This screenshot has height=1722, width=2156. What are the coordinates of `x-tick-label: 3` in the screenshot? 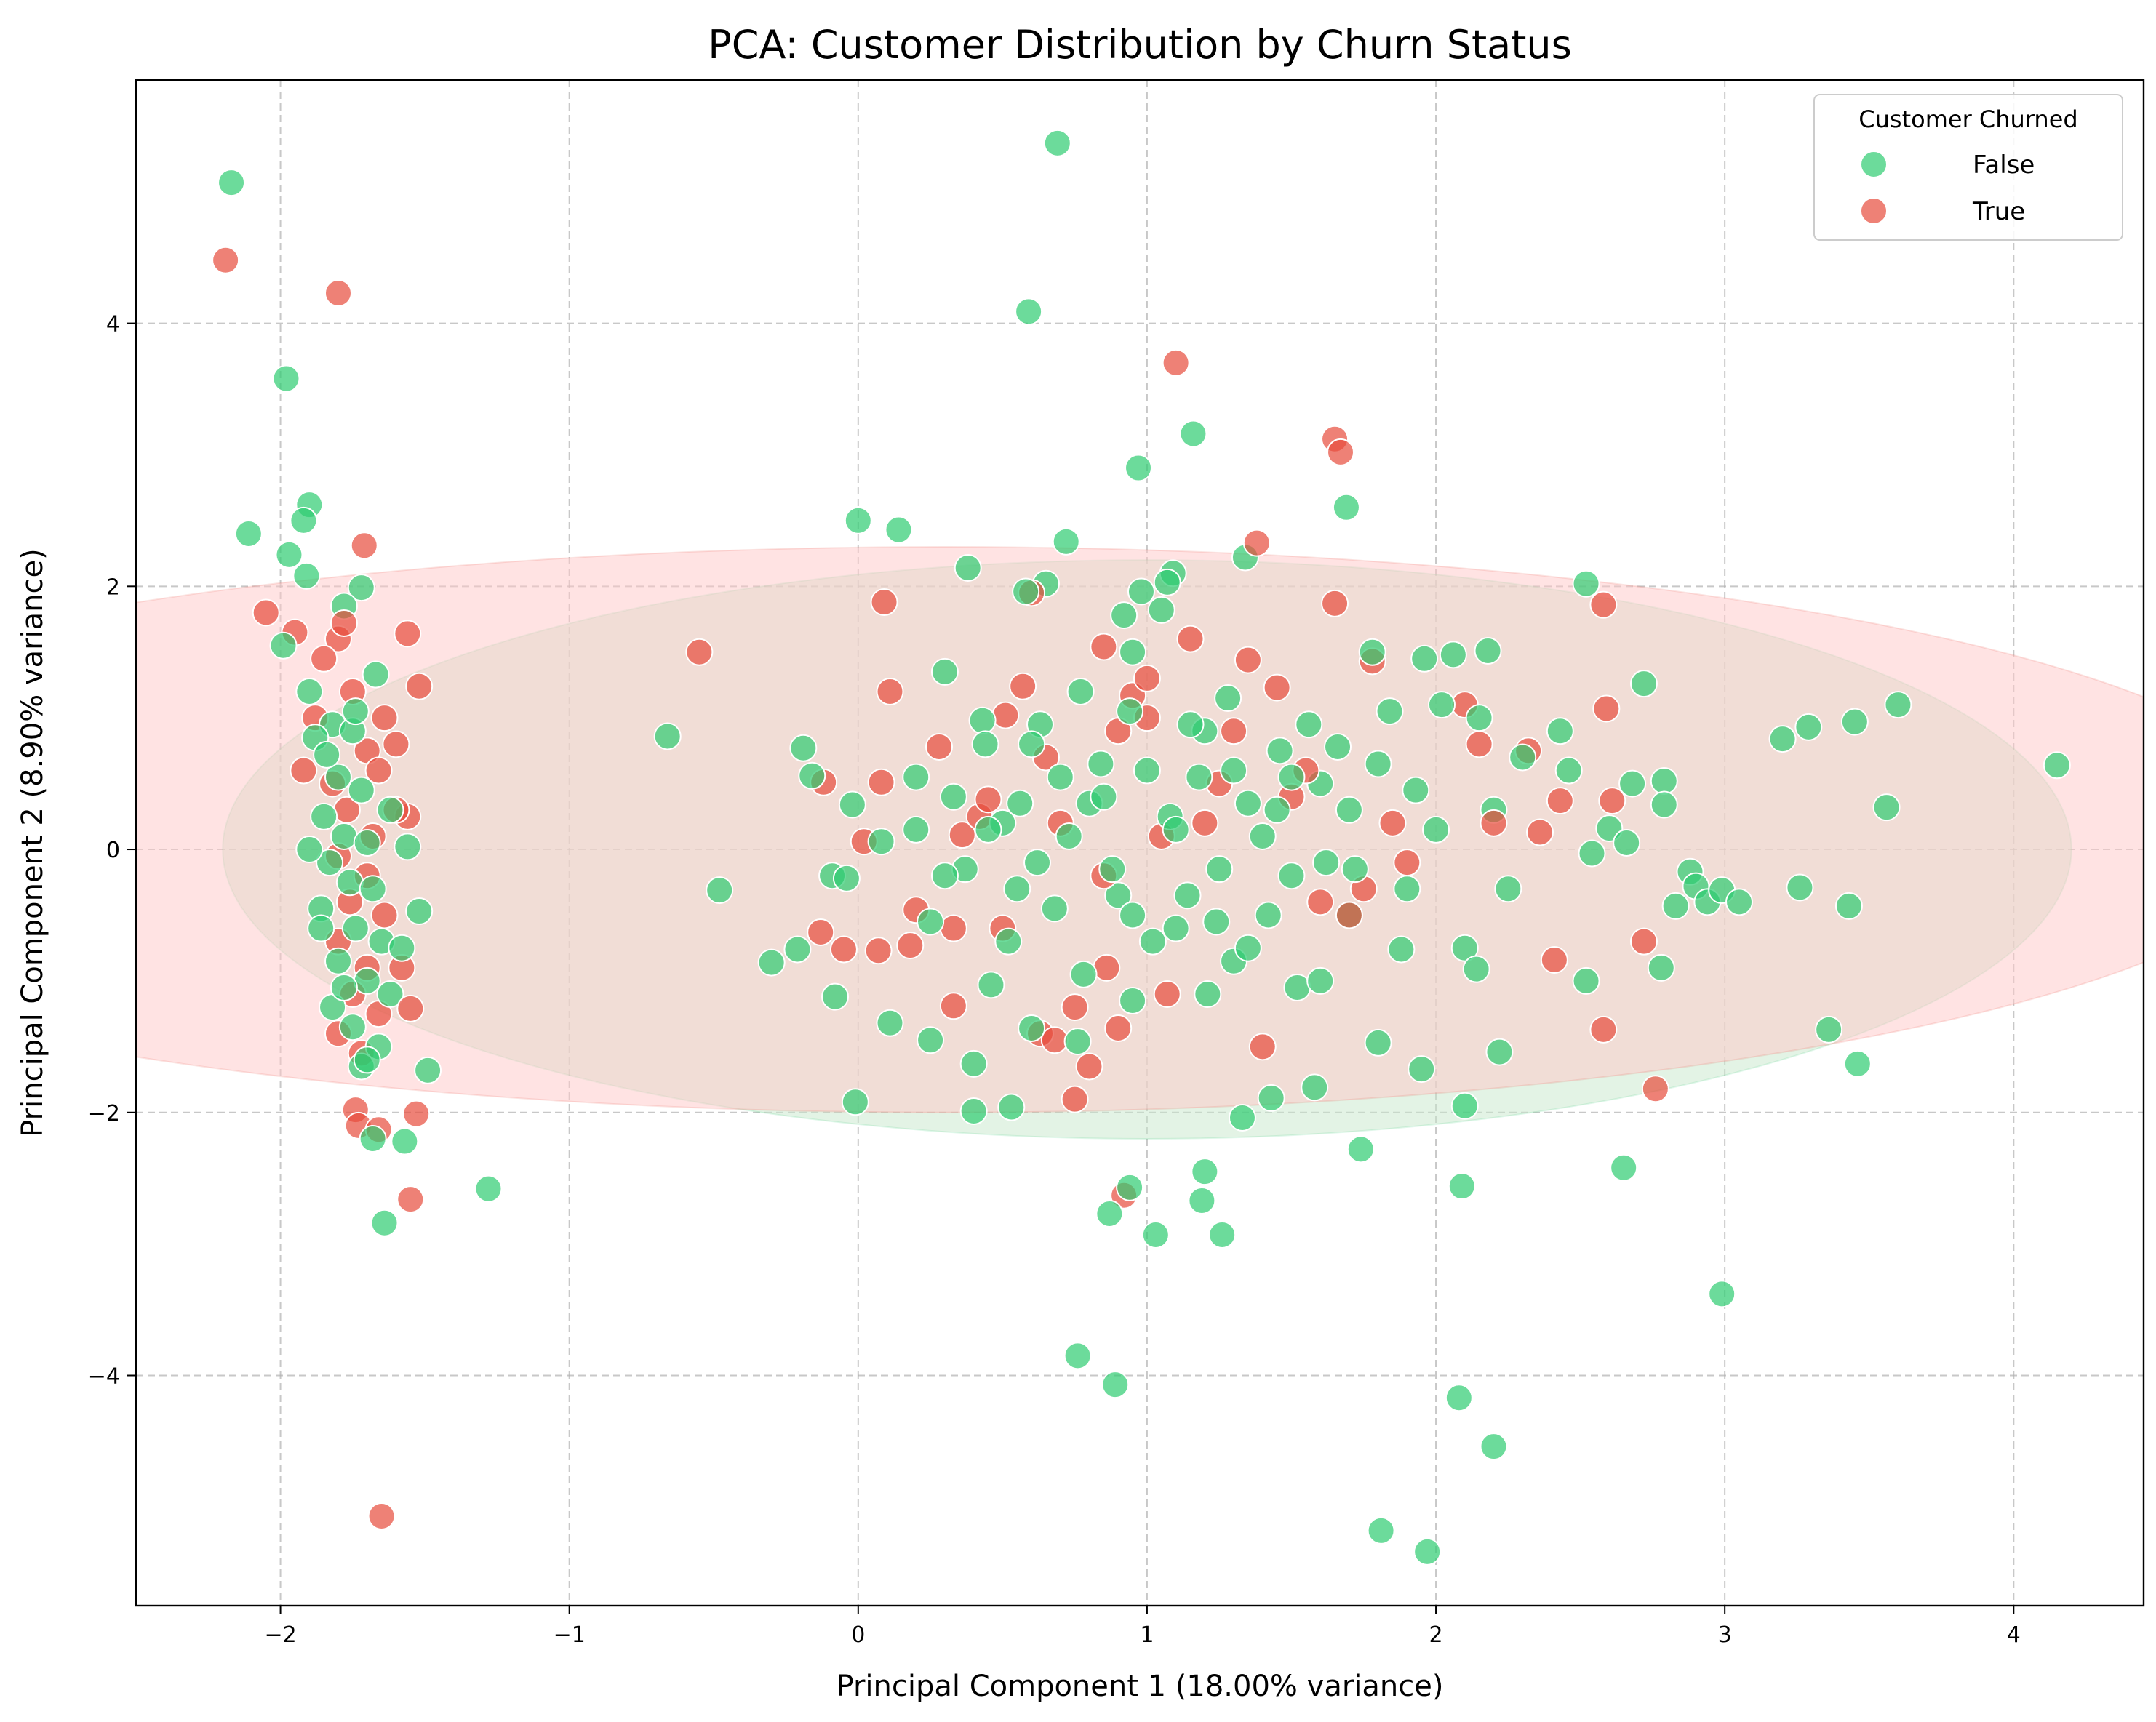 It's located at (1725, 1635).